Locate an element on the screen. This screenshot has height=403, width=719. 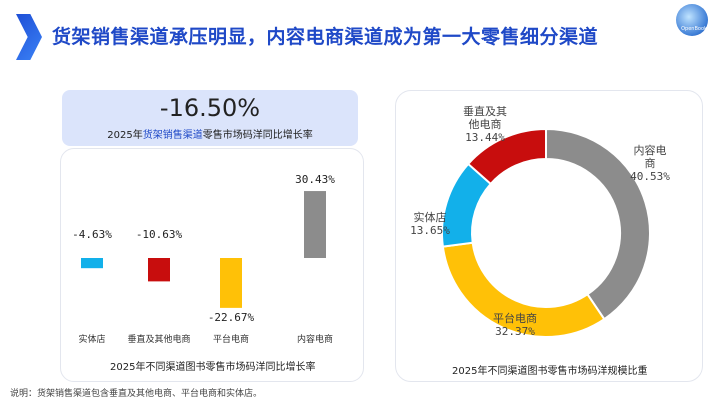
bar-value-label: -10.63% is located at coordinates (159, 234).